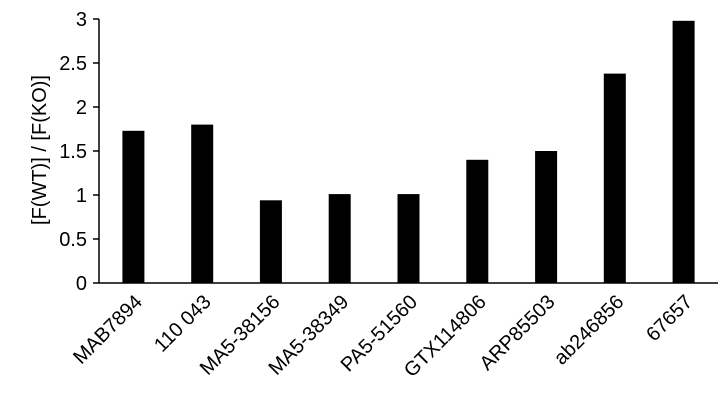  Describe the element at coordinates (589, 330) in the screenshot. I see `x-tick-label: ab246856` at that location.